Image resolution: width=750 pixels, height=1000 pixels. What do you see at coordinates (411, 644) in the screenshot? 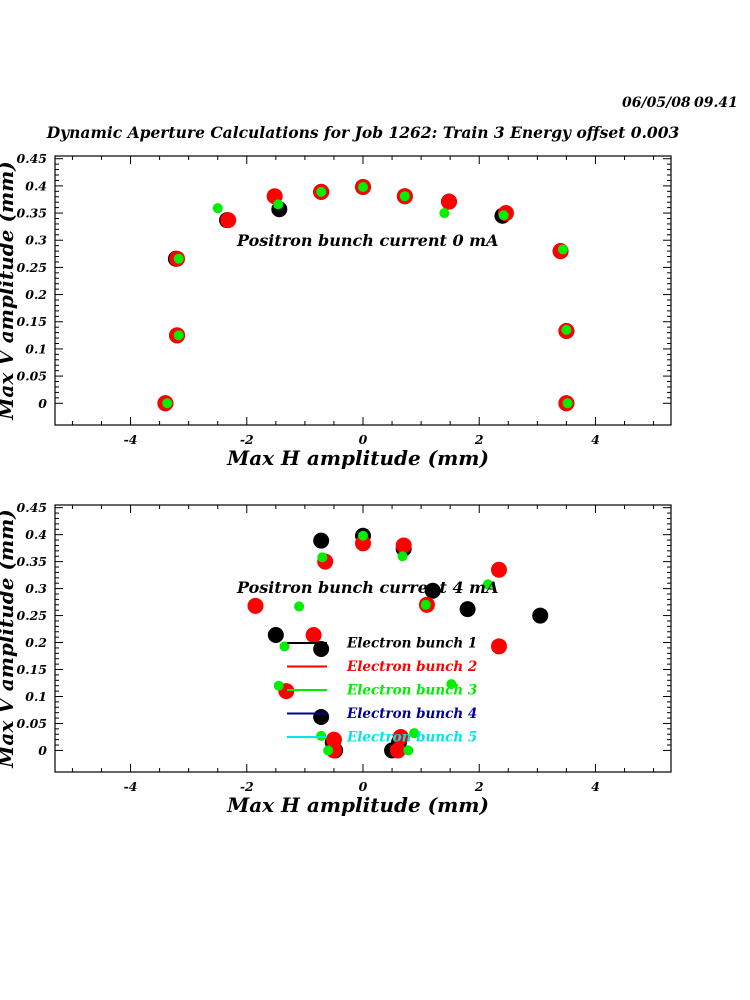
I see `legend-label: Electron bunch 1` at bounding box center [411, 644].